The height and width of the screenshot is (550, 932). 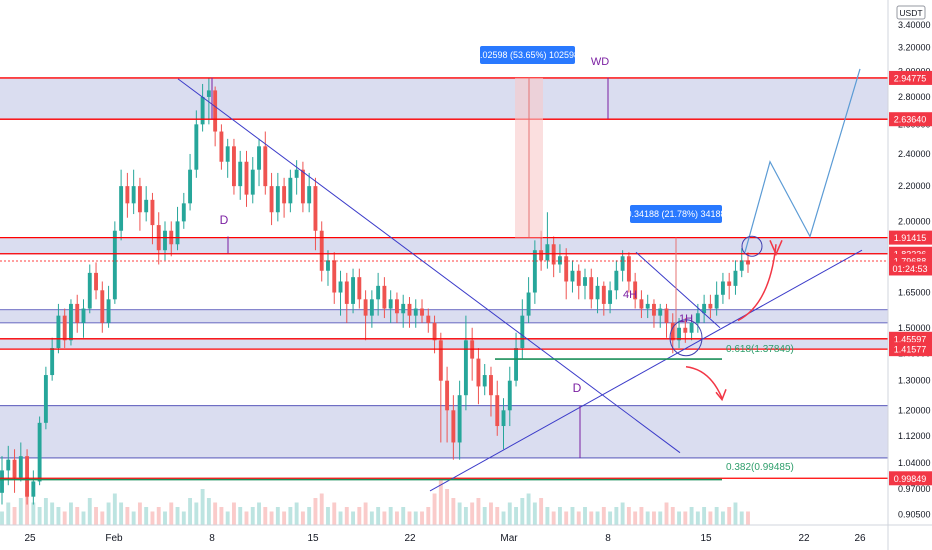 I want to click on time-axis: 25 Feb 8 15 22 Mar 8 15 22 26, so click(x=466, y=534).